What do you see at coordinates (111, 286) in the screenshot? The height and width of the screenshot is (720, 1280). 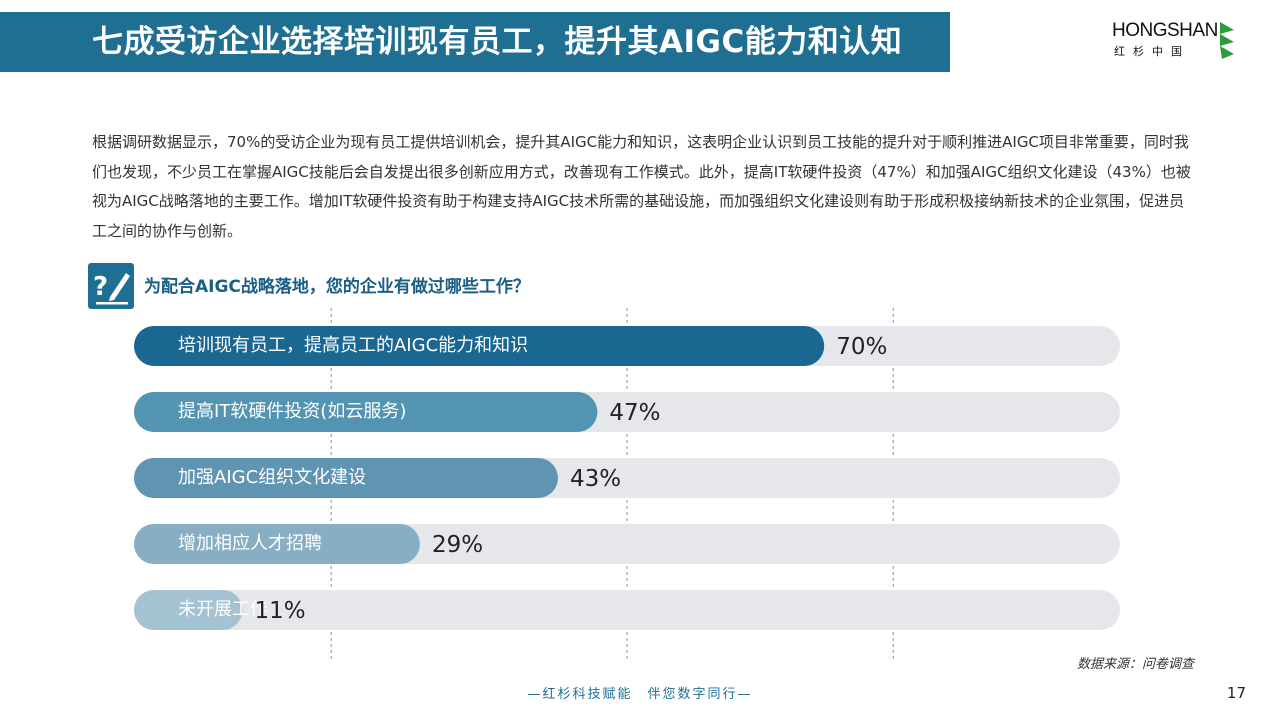 I see `question-pencil-icon: ?` at bounding box center [111, 286].